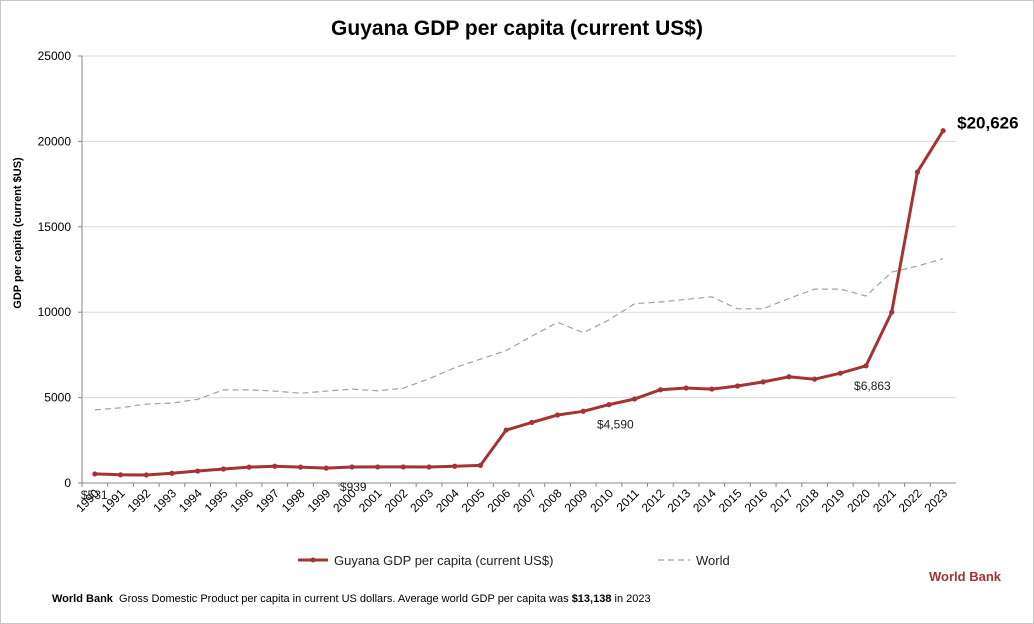 Image resolution: width=1034 pixels, height=624 pixels. I want to click on point-guyana-1990, so click(95, 474).